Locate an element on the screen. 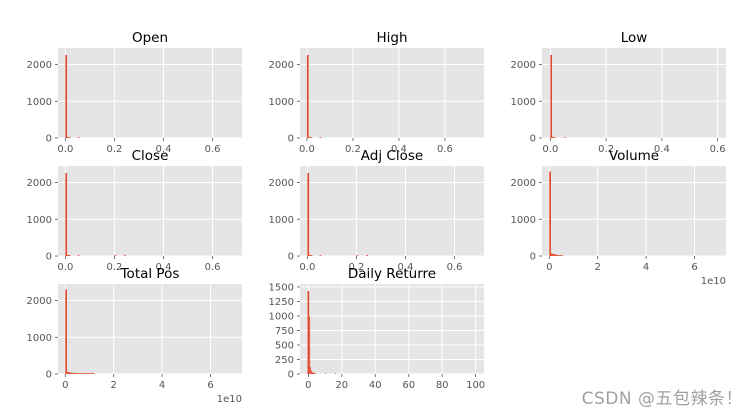 The height and width of the screenshot is (415, 753). y-tick-label: 1500 is located at coordinates (281, 287).